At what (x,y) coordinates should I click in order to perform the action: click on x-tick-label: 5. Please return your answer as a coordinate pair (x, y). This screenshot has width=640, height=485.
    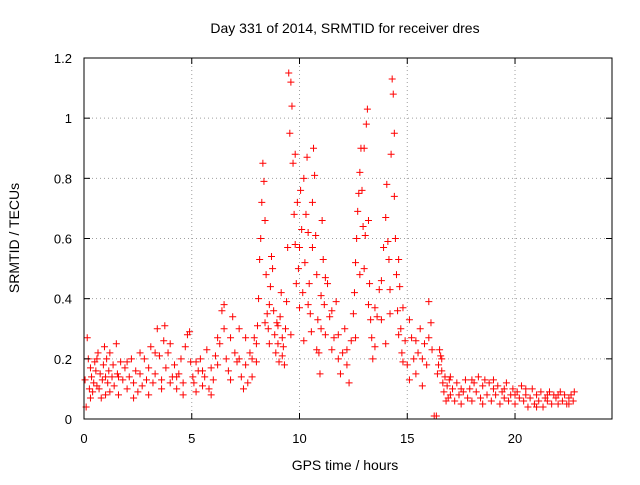
    Looking at the image, I should click on (191, 438).